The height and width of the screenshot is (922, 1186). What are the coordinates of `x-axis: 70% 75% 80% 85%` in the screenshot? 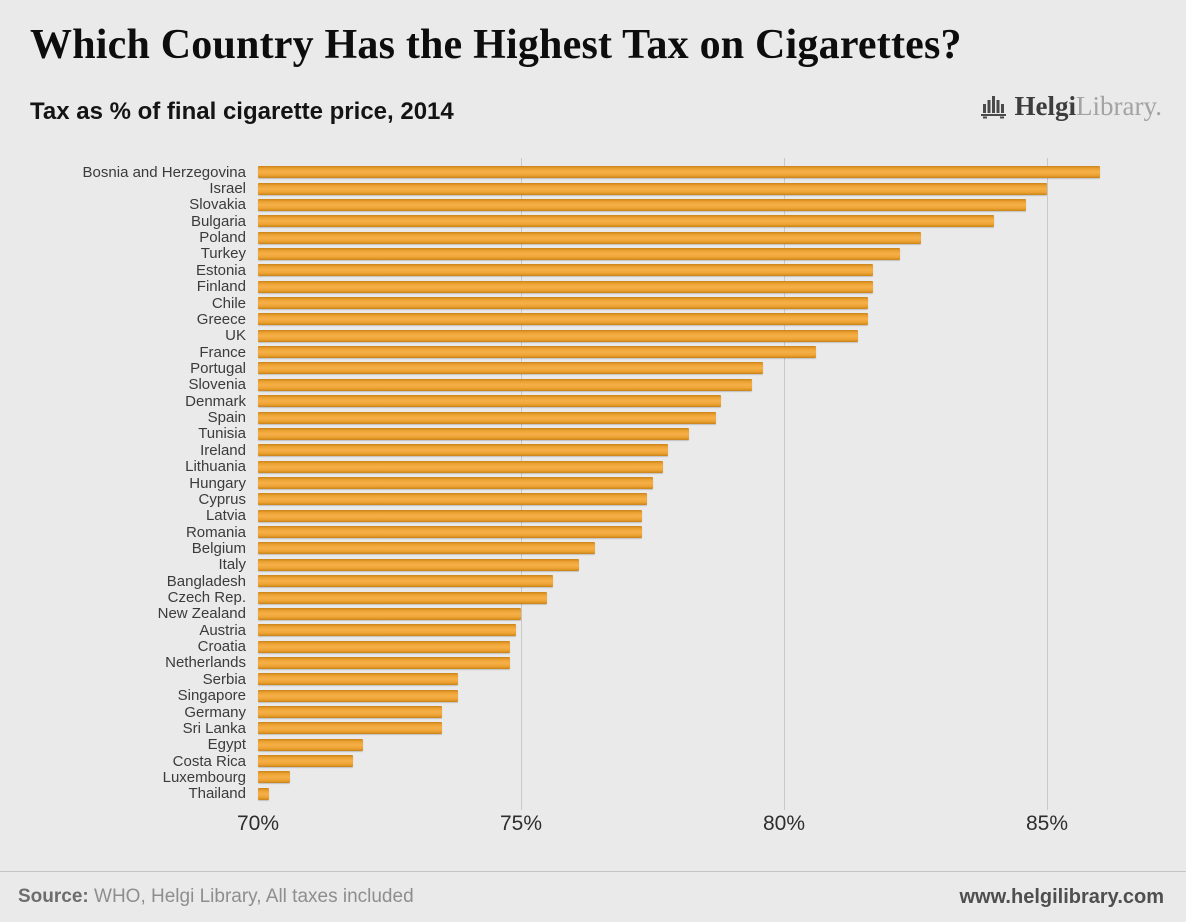 It's located at (702, 829).